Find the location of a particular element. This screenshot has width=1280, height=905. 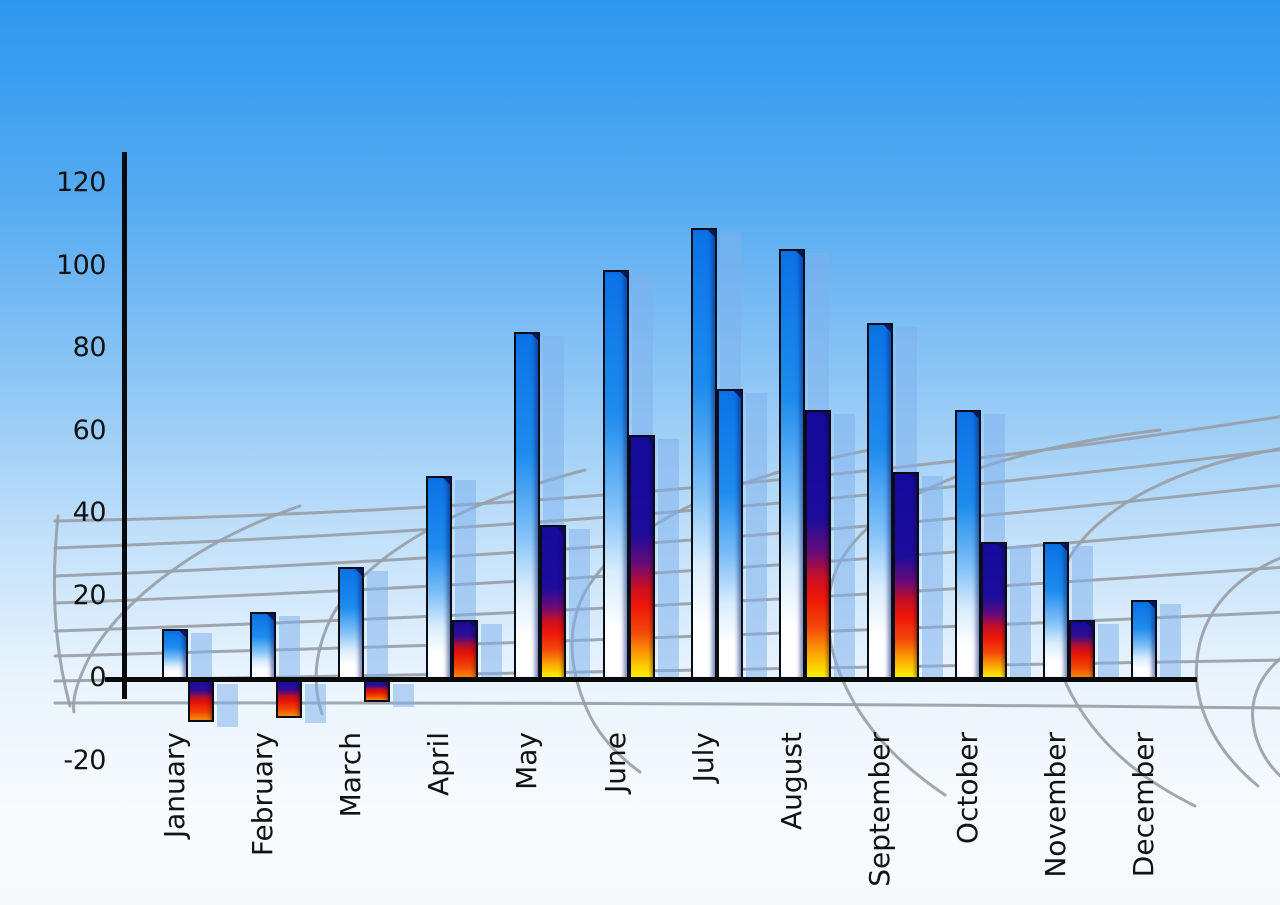

y-tick-label--20: -20 is located at coordinates (84, 760).